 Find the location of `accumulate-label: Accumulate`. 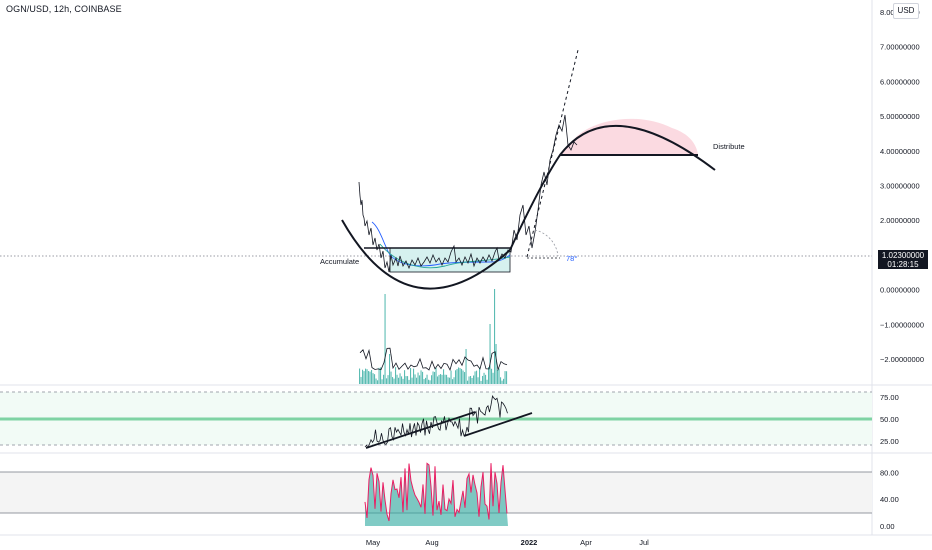

accumulate-label: Accumulate is located at coordinates (339, 261).